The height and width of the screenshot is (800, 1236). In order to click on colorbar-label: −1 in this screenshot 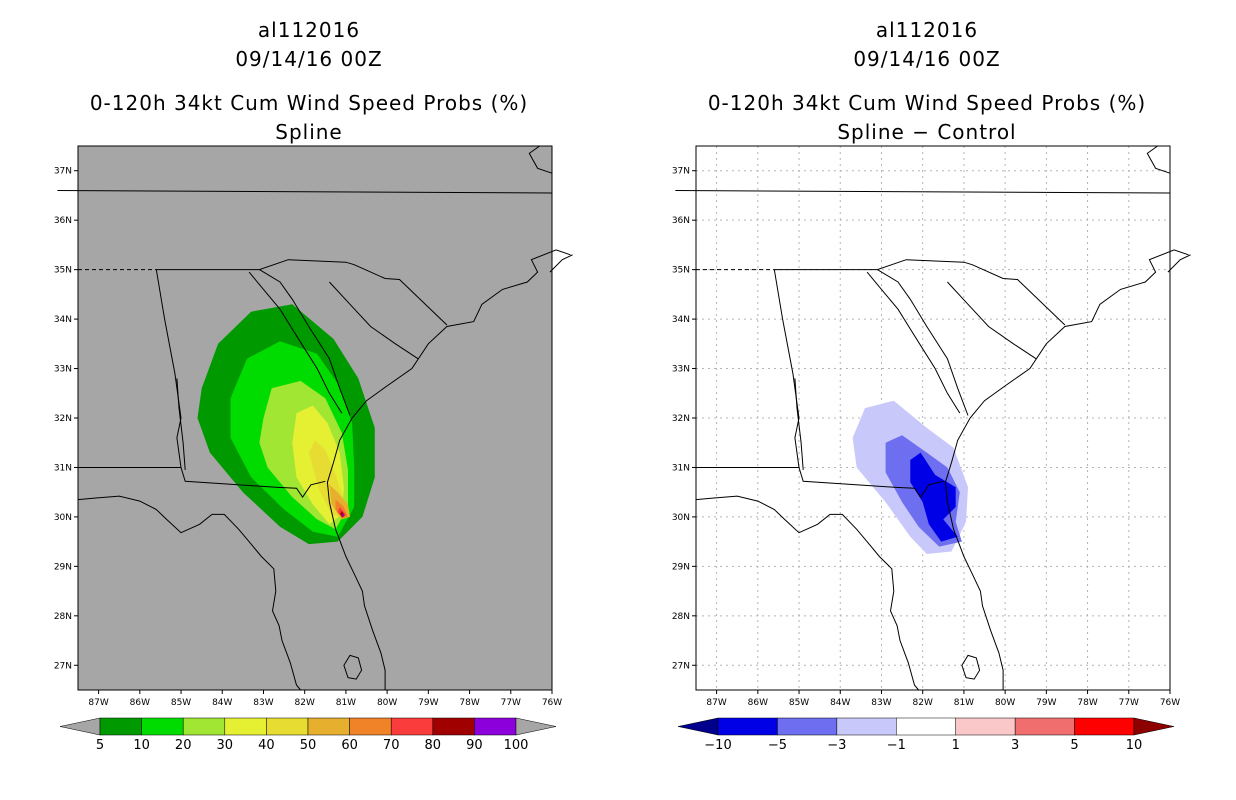, I will do `click(896, 745)`.